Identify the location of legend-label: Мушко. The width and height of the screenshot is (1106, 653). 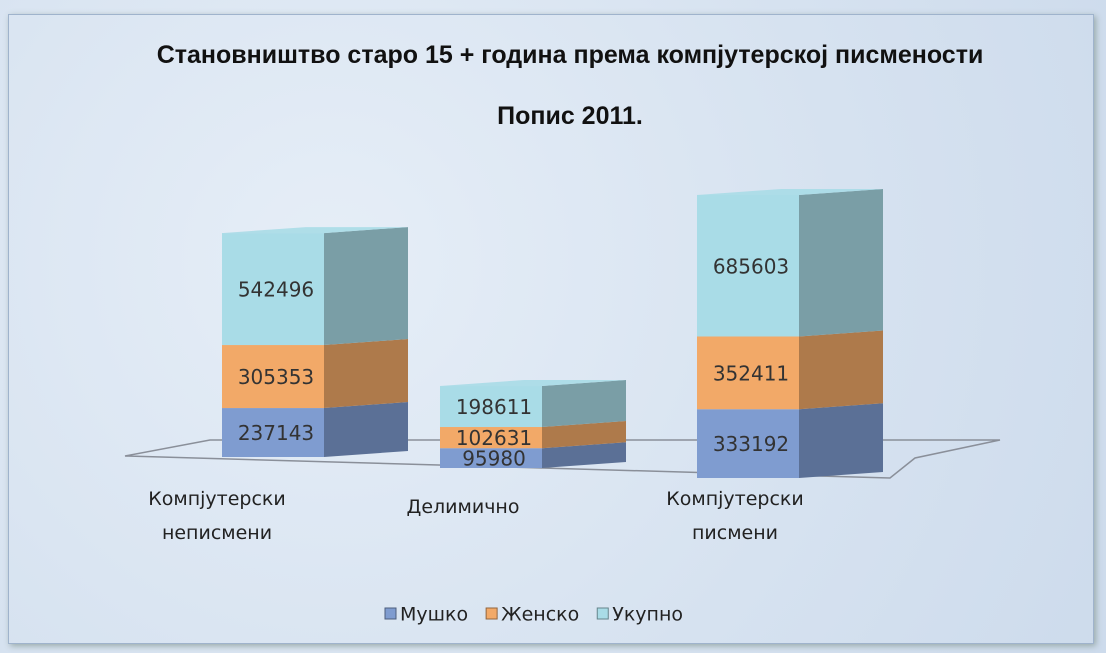
(434, 615).